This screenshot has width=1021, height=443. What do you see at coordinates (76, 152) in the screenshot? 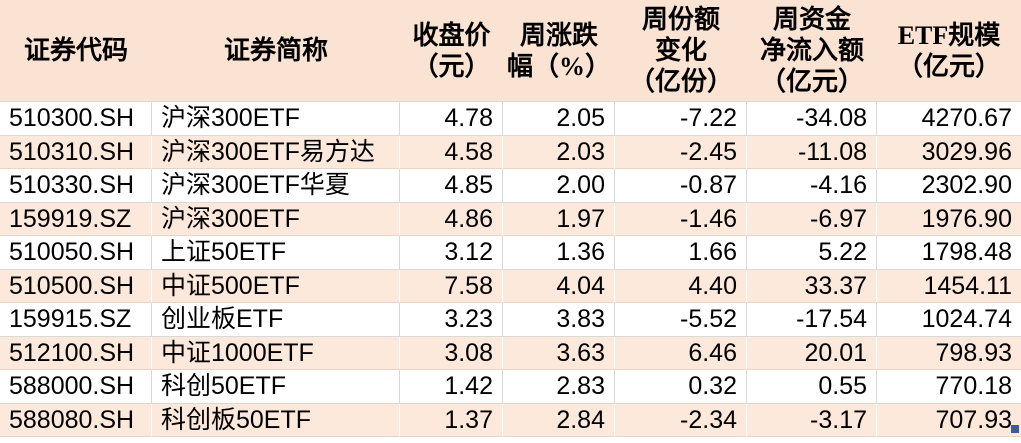
I see `cell-code: 510310.SH` at bounding box center [76, 152].